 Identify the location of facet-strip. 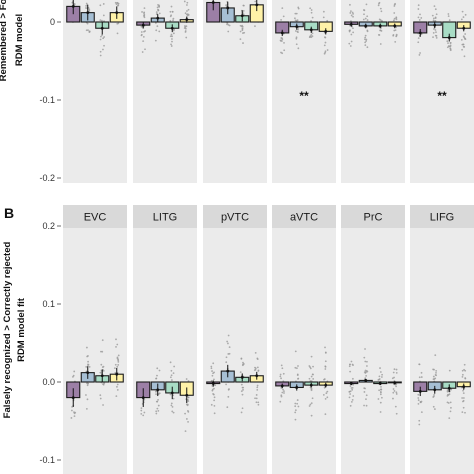
(95, 216).